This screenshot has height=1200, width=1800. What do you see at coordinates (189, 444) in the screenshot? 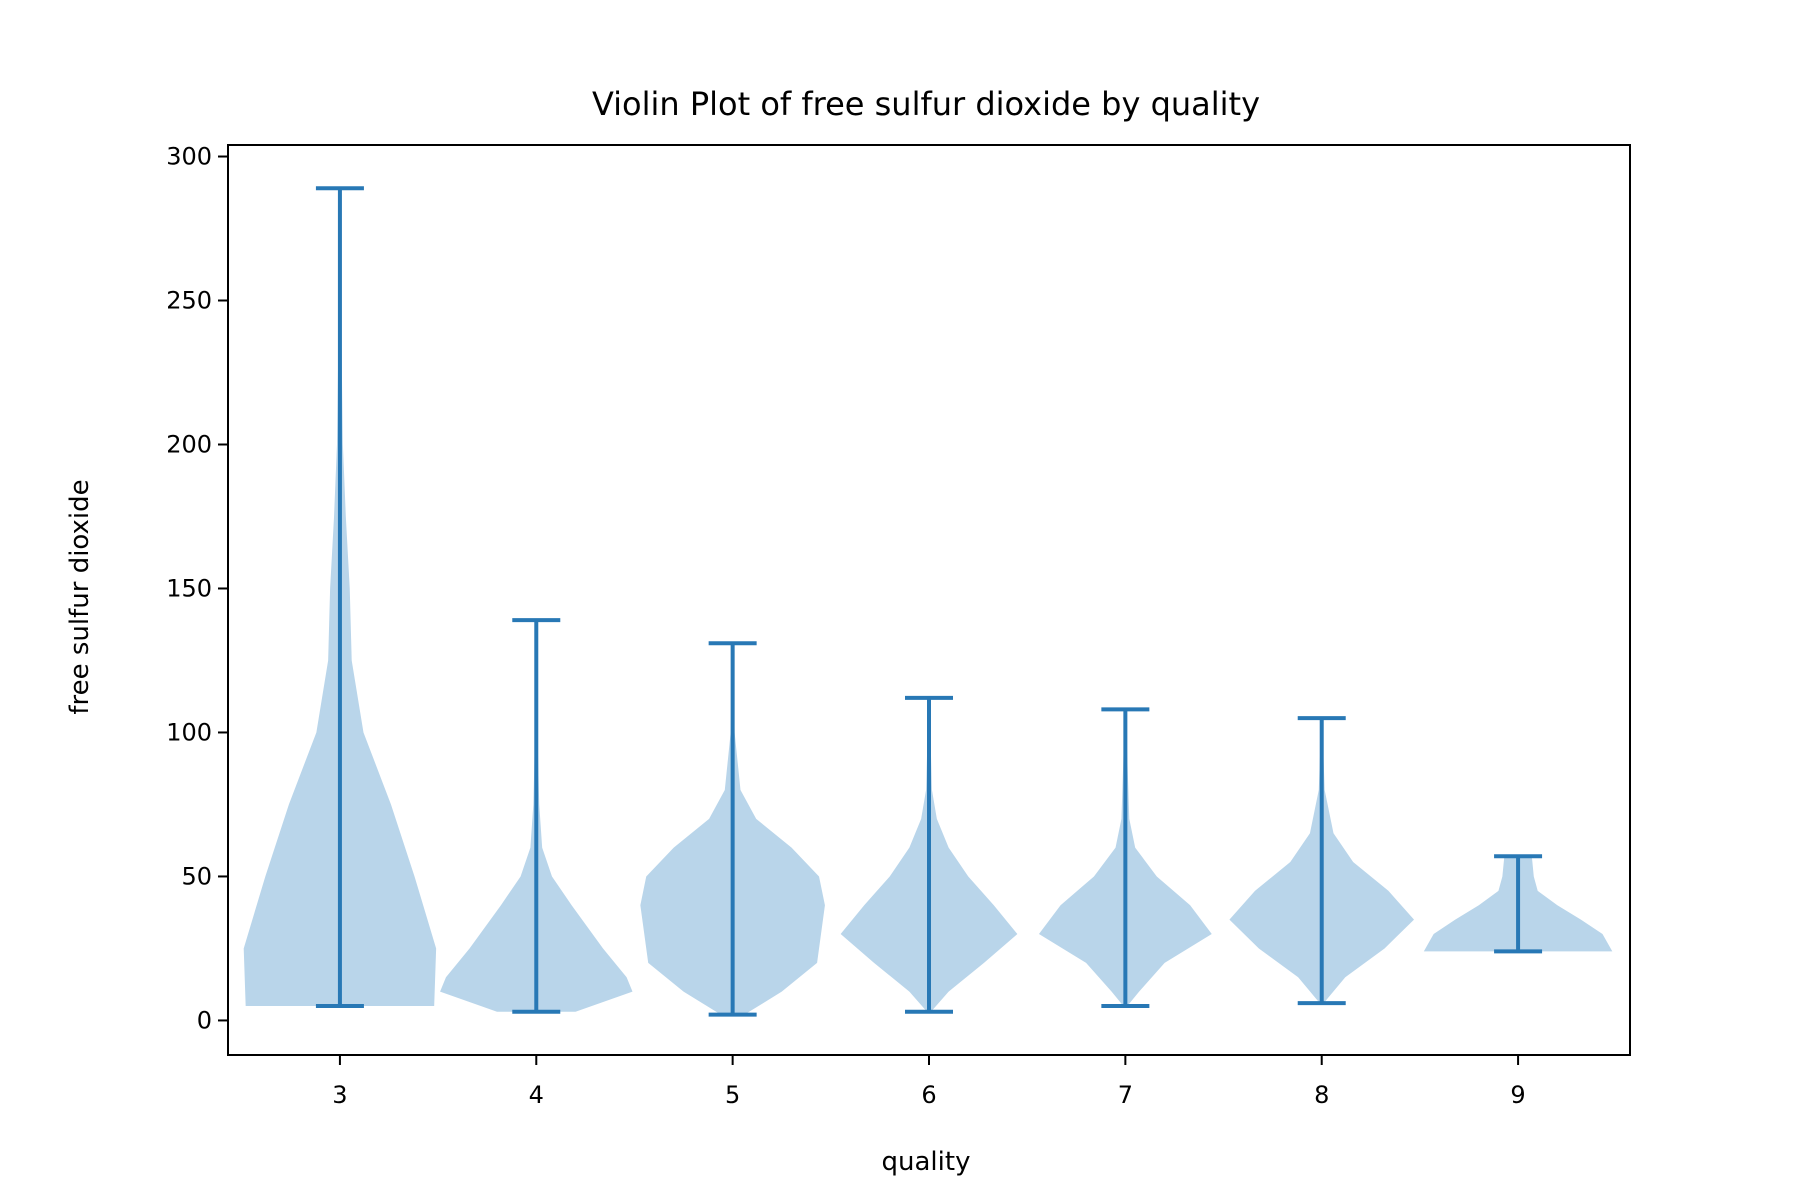
I see `y-tick-label: 200` at bounding box center [189, 444].